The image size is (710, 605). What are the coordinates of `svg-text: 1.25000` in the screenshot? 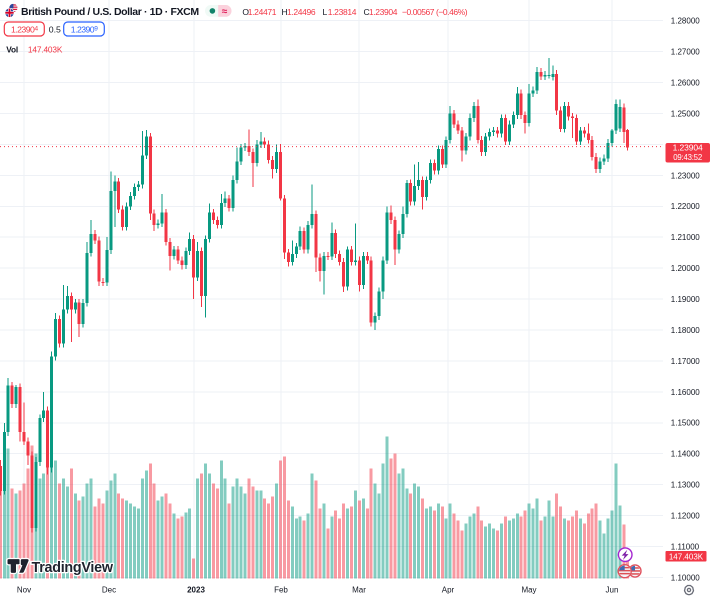 It's located at (685, 113).